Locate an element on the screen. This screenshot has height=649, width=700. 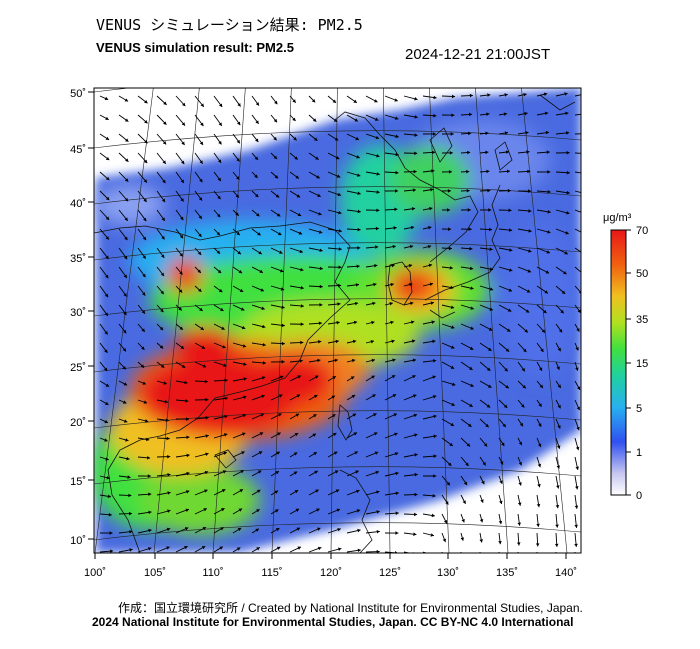
lat-label: 35˚ is located at coordinates (78, 259).